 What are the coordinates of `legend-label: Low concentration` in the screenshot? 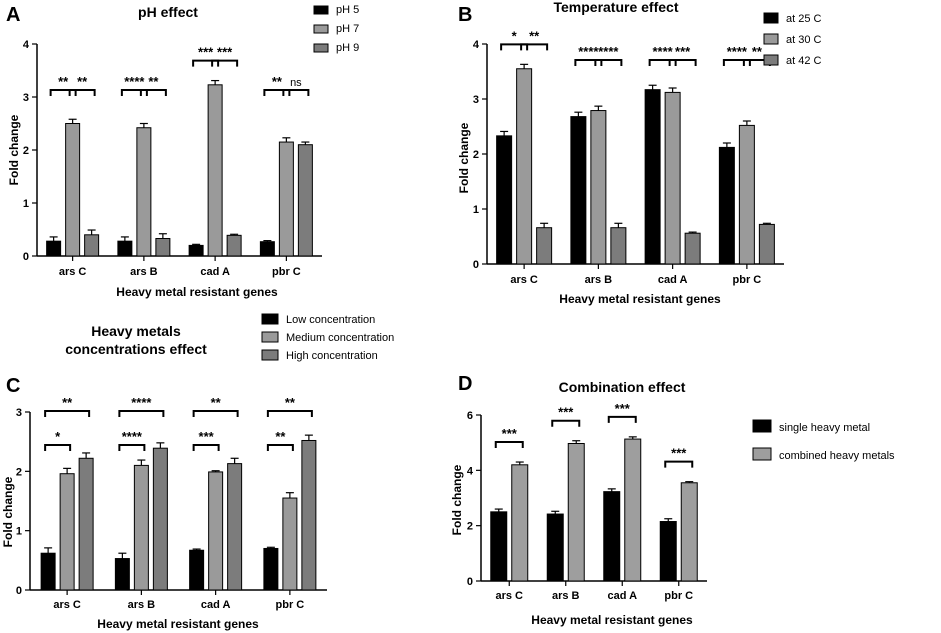 It's located at (330, 320).